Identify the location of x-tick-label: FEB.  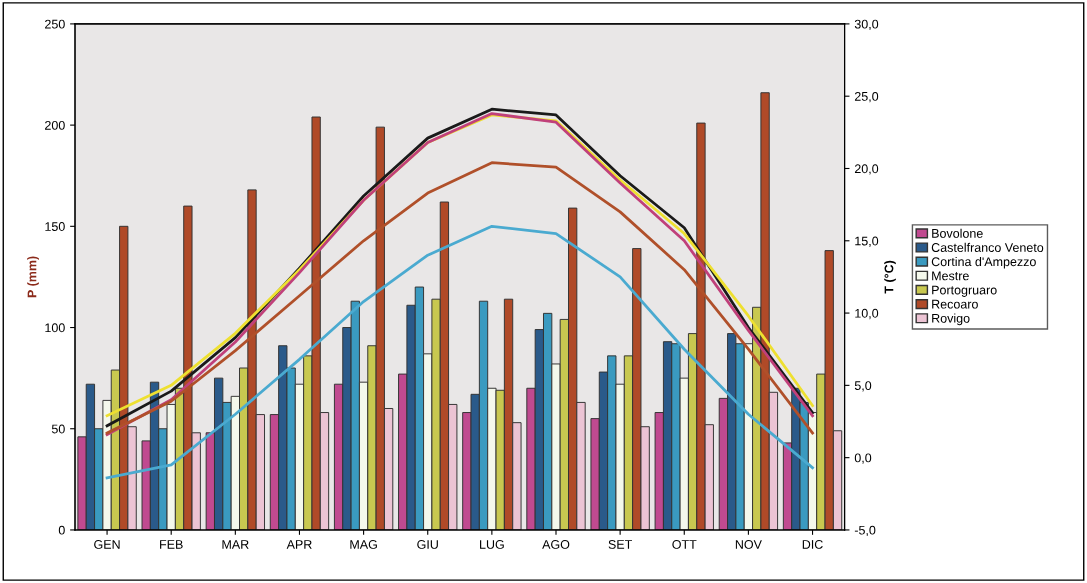
(171, 544).